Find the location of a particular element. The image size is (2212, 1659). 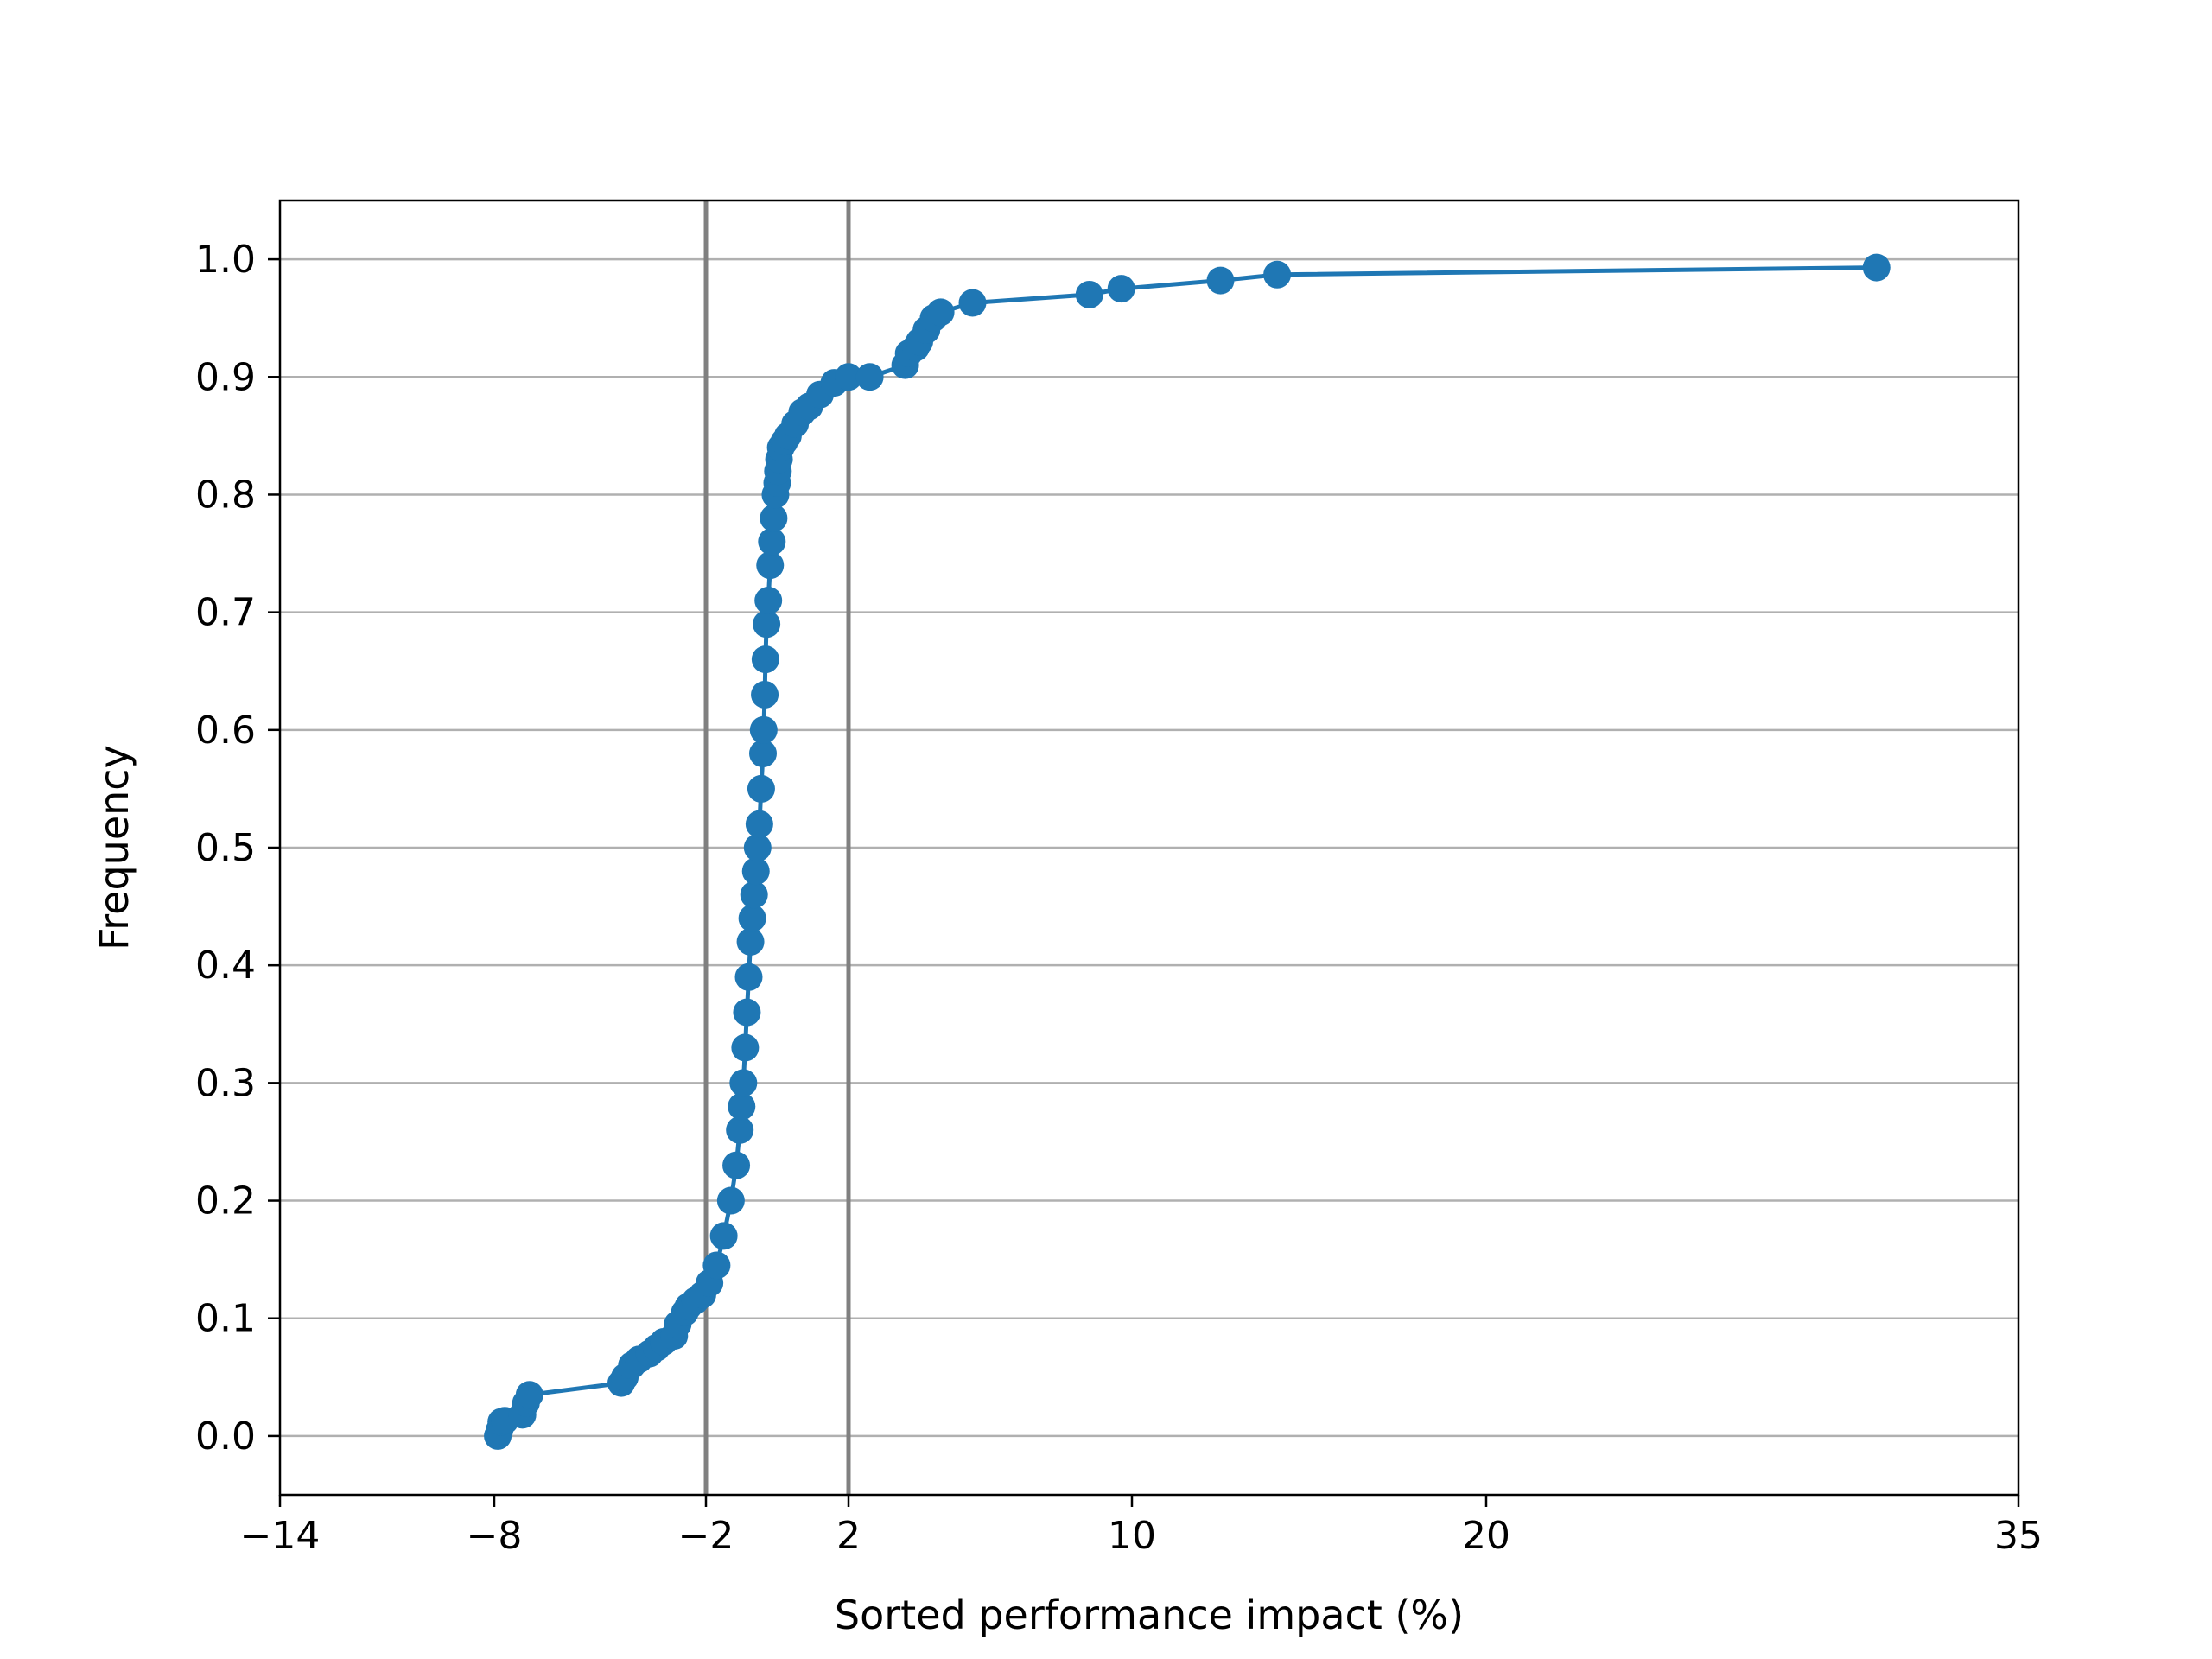

y-tick-label: 1.0 is located at coordinates (225, 260).